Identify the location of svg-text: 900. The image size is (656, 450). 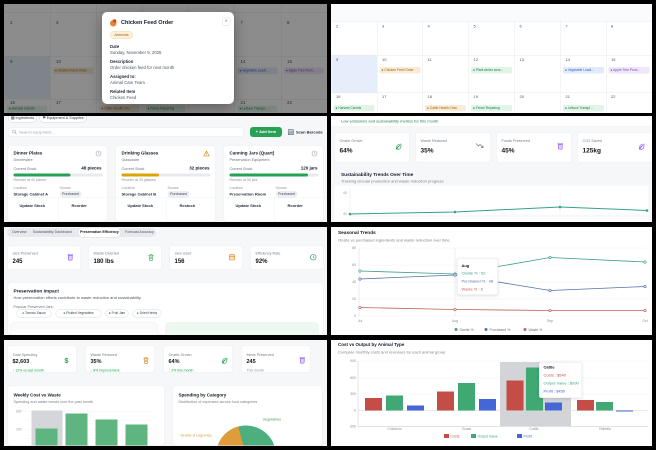
(353, 361).